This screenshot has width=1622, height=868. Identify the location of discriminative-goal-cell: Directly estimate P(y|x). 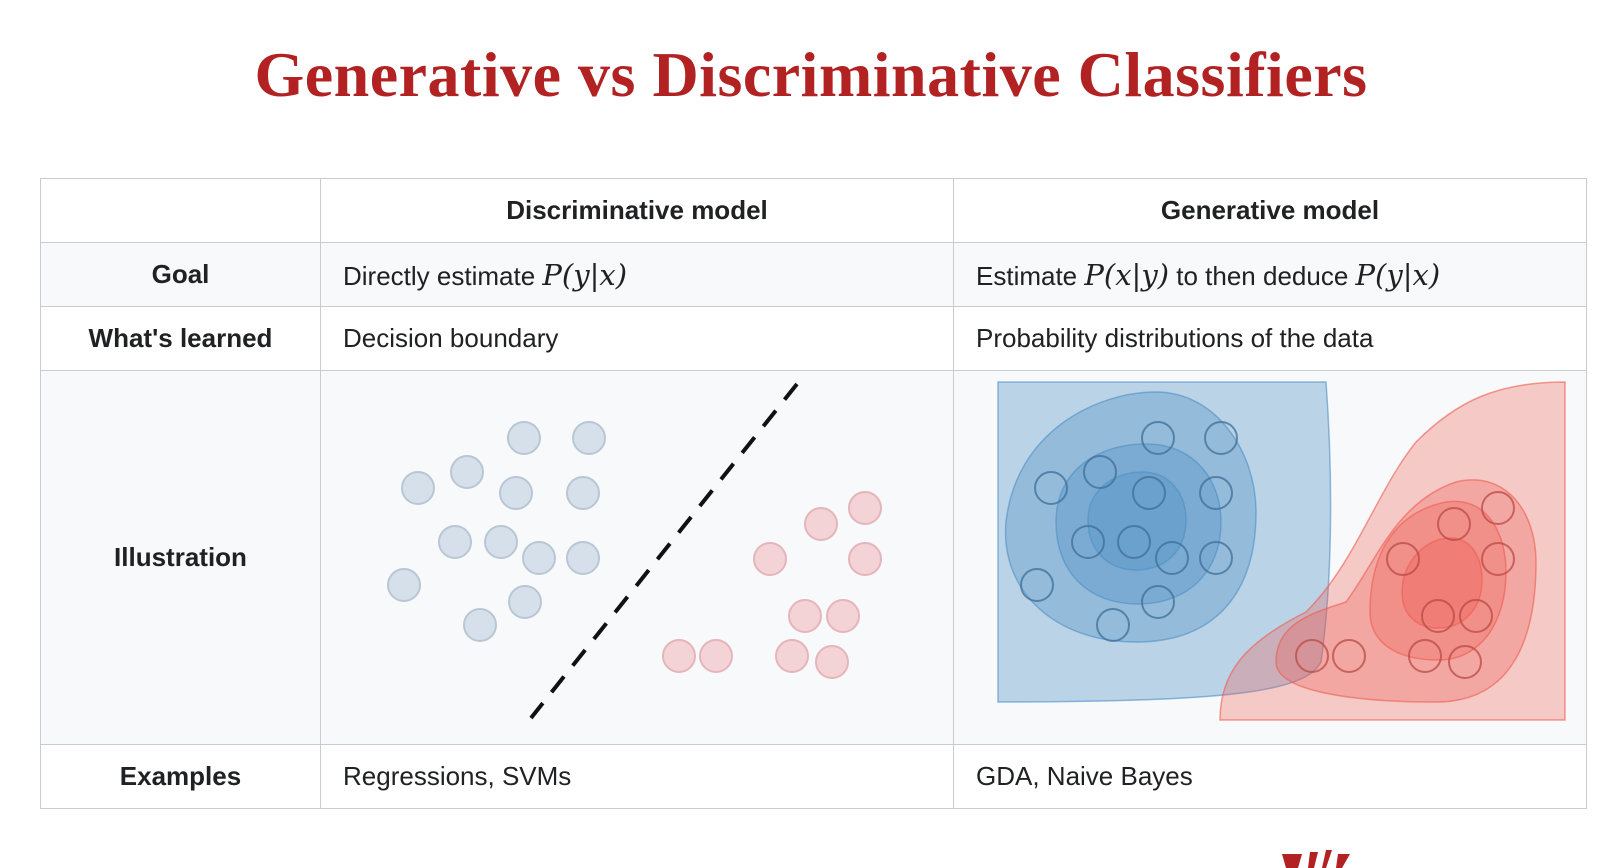
(637, 274).